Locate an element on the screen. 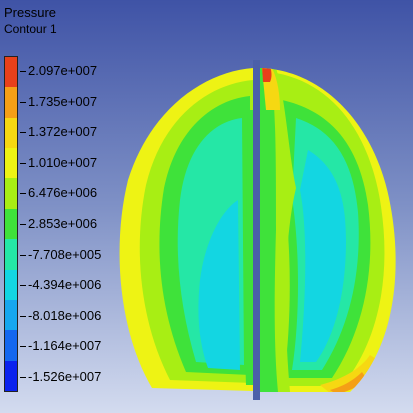 The image size is (413, 413). legend-label: -8.018e+006 is located at coordinates (65, 315).